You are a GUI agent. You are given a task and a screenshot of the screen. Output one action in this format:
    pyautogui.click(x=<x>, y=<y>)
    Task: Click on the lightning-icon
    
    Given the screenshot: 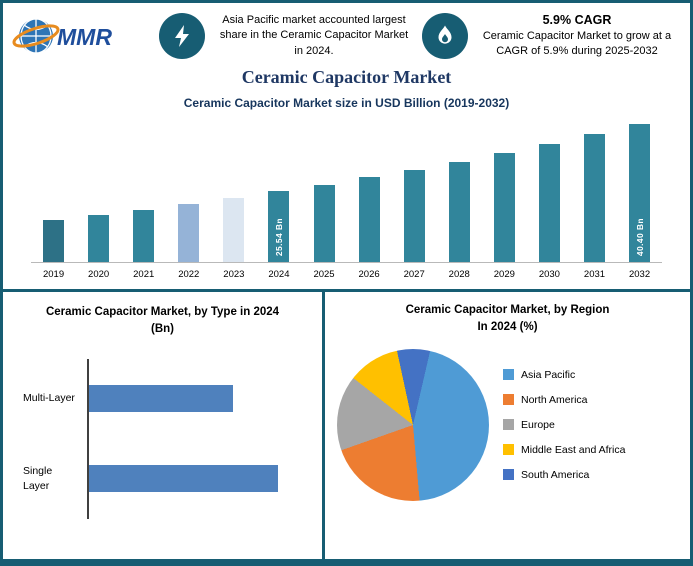 What is the action you would take?
    pyautogui.click(x=182, y=35)
    